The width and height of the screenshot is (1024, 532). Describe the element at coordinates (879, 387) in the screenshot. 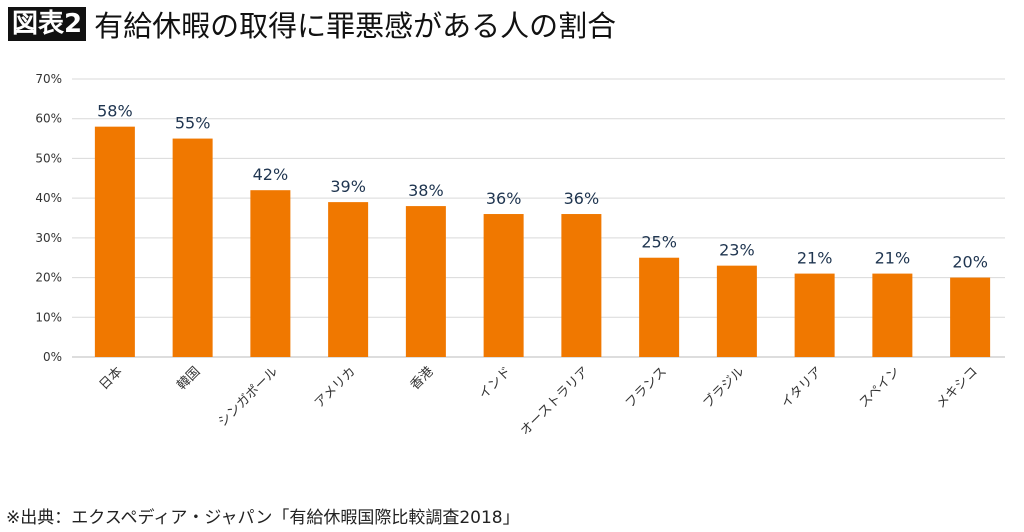

I see `x-tick-label: スペイン` at that location.